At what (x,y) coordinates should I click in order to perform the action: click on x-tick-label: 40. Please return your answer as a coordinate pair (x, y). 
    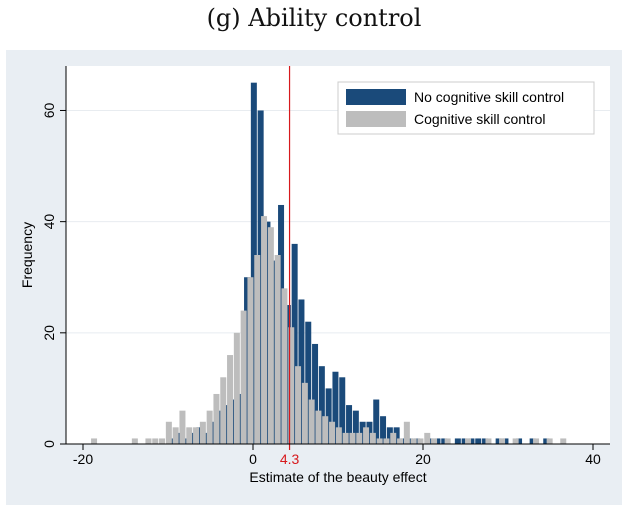
    Looking at the image, I should click on (593, 459).